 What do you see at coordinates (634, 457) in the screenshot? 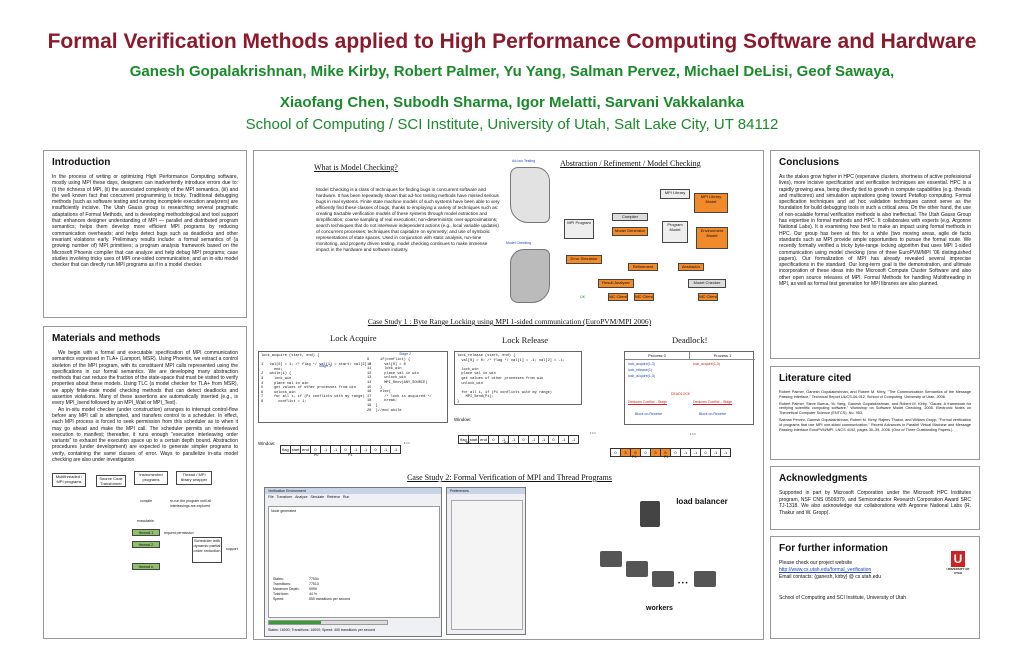
I see `p0-deadlock: P0` at bounding box center [634, 457].